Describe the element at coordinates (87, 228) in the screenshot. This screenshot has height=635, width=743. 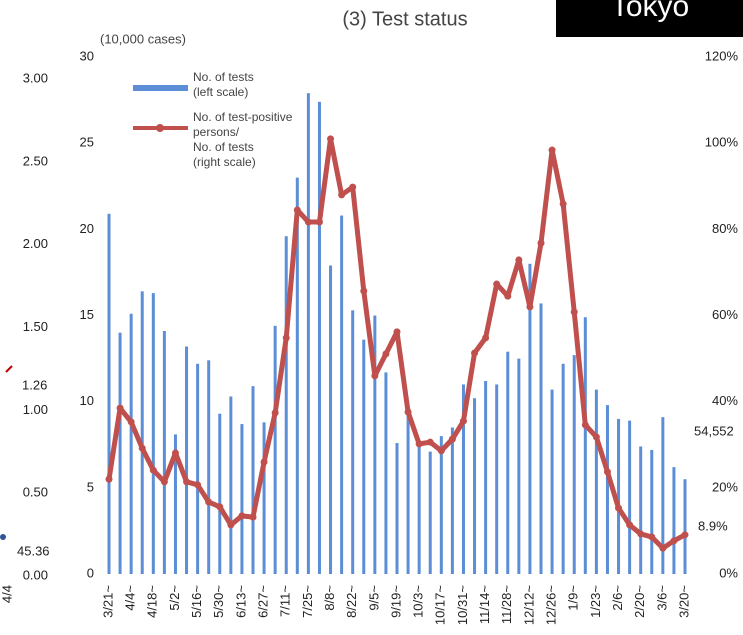
I see `y-tick-label: 20` at that location.